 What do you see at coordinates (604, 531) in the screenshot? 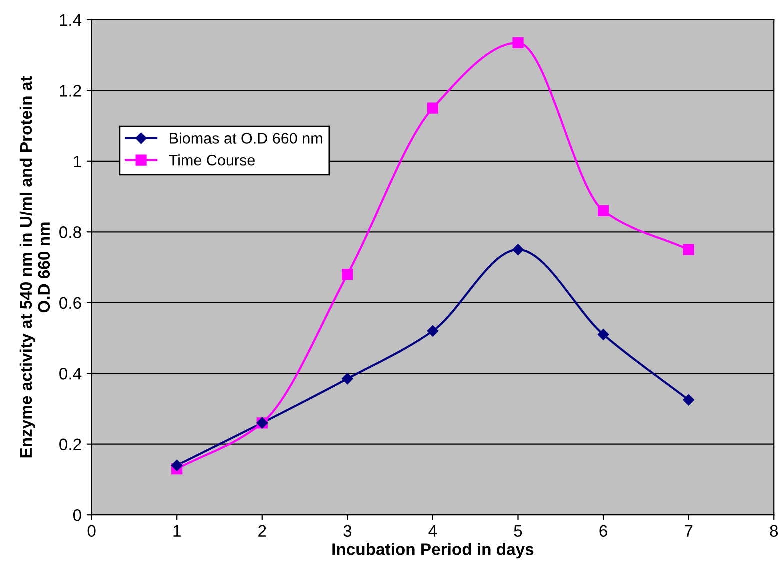
I see `x-tick-label: 6` at bounding box center [604, 531].